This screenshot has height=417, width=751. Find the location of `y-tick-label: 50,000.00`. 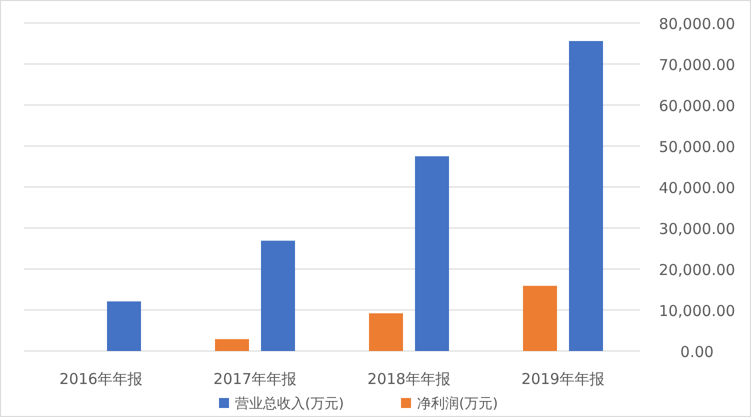

y-tick-label: 50,000.00 is located at coordinates (697, 147).